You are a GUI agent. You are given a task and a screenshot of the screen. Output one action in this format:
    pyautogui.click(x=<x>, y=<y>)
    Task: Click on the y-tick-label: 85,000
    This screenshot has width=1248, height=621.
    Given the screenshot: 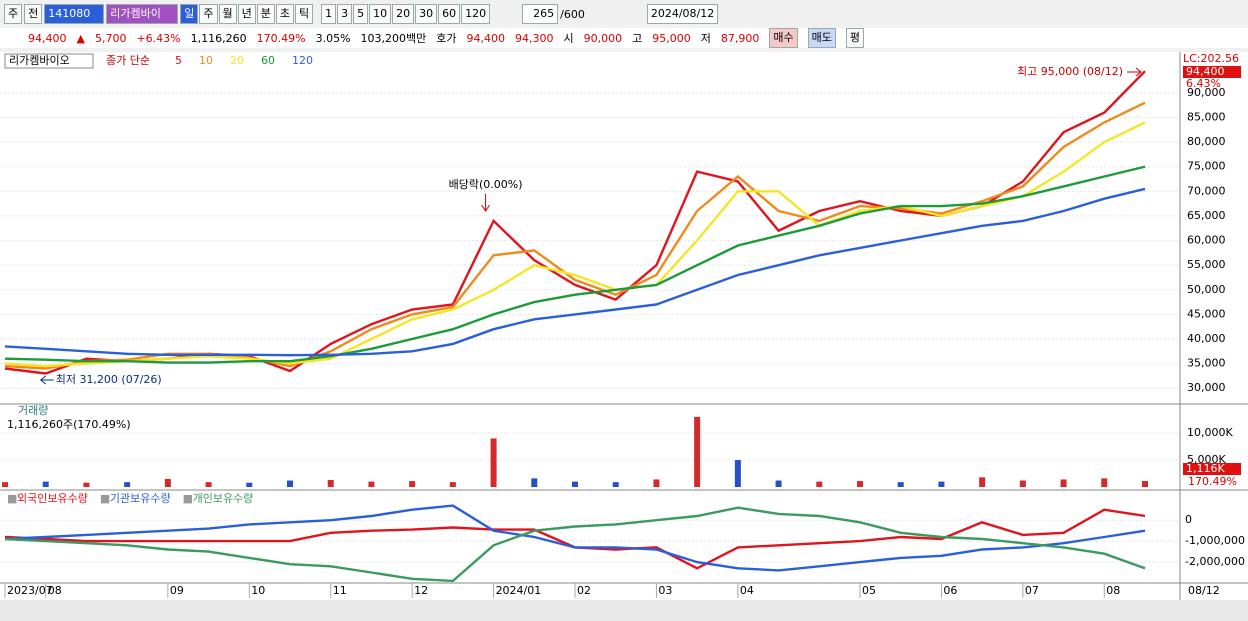 What is the action you would take?
    pyautogui.click(x=1206, y=116)
    